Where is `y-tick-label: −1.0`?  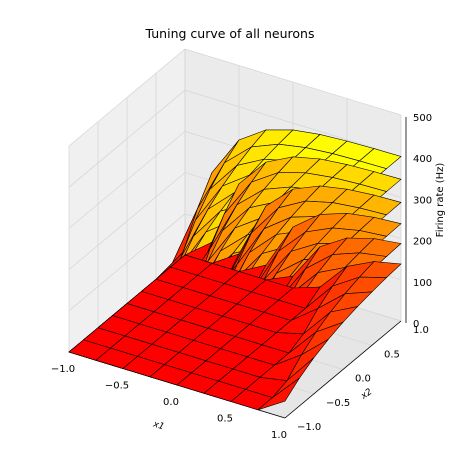
y-tick-label: −1.0 is located at coordinates (309, 427).